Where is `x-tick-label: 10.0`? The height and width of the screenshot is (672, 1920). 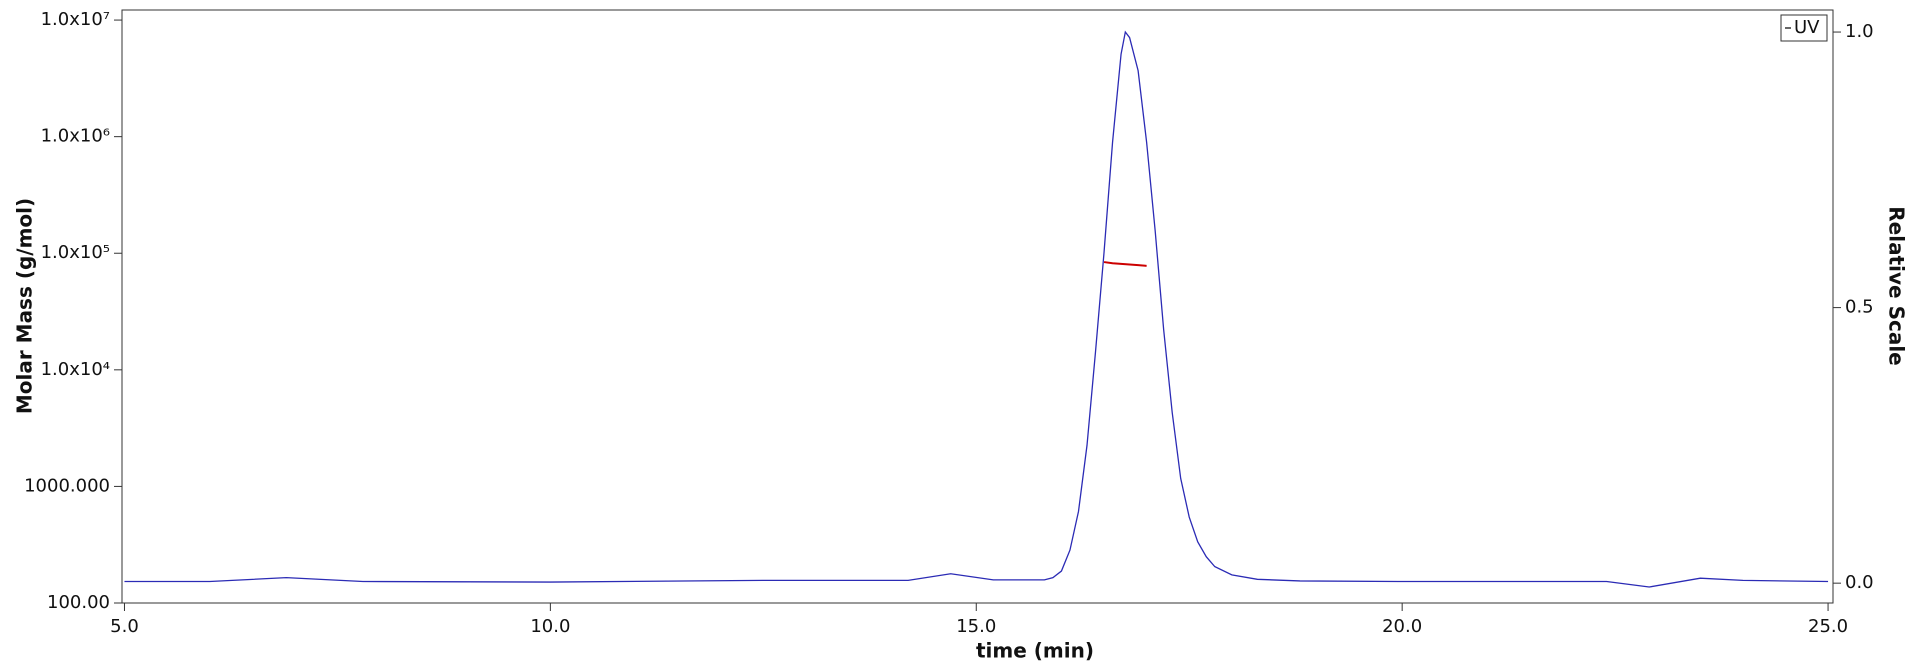
x-tick-label: 10.0 is located at coordinates (550, 626).